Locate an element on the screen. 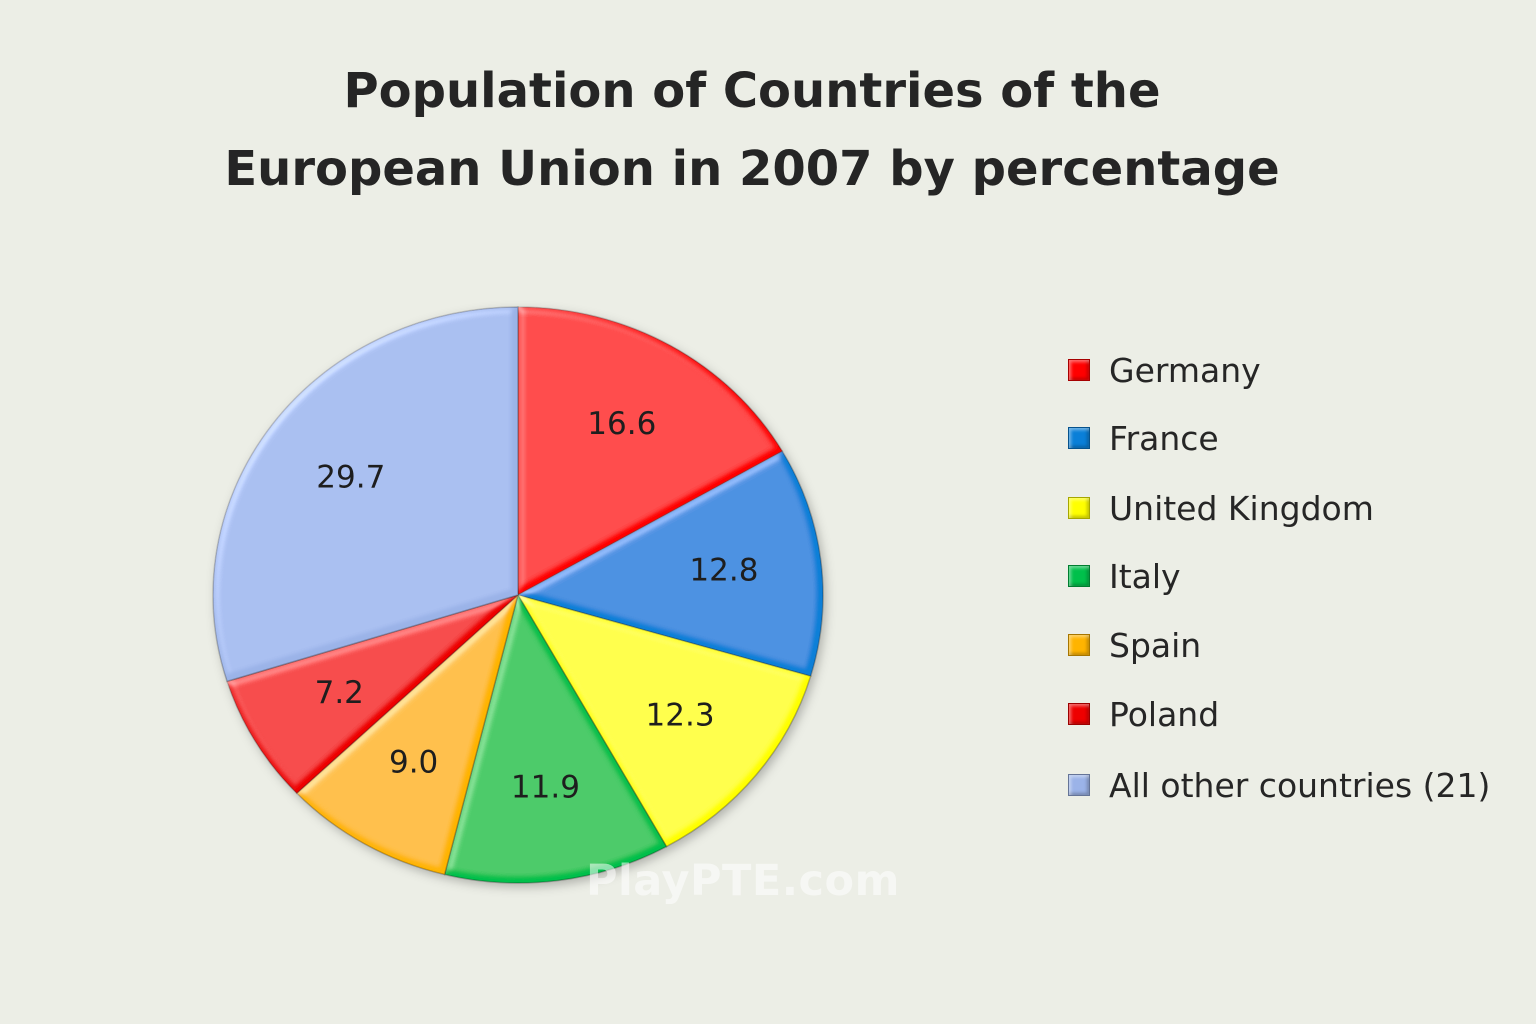 Image resolution: width=1536 pixels, height=1024 pixels. data-label: 12.3 is located at coordinates (680, 716).